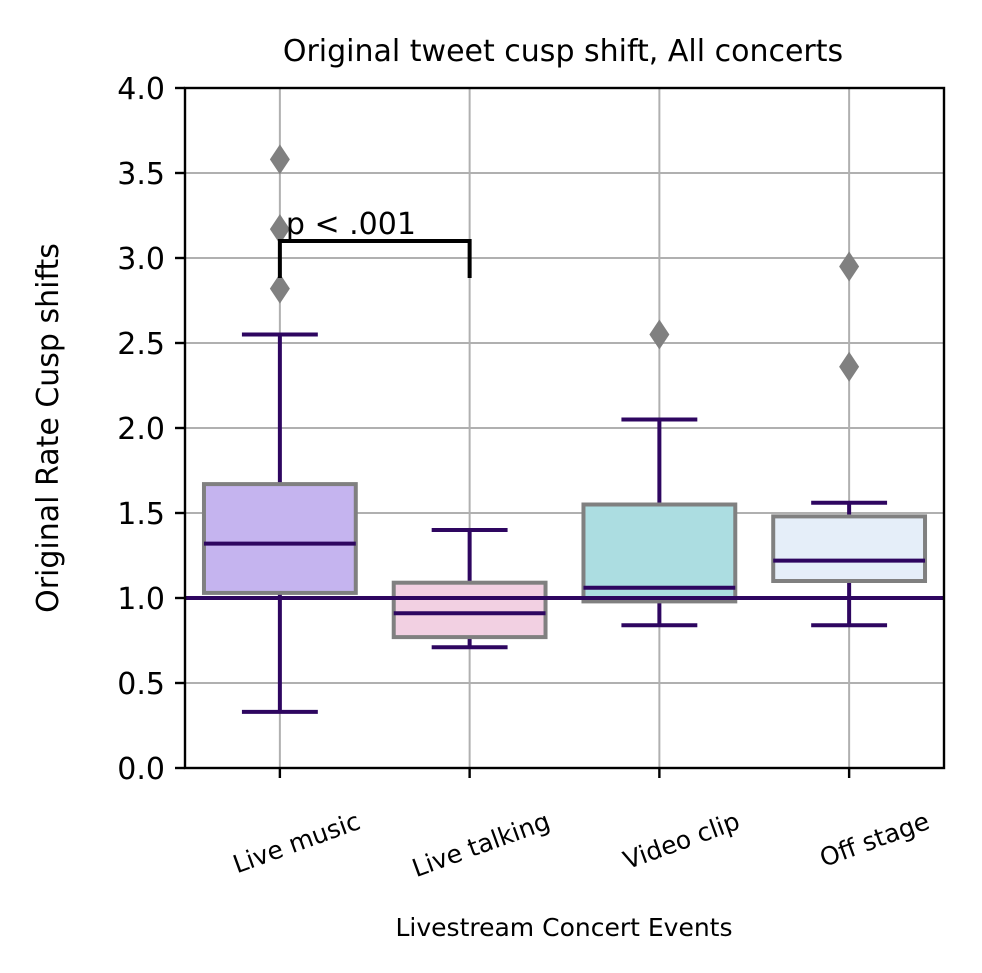 Image resolution: width=982 pixels, height=973 pixels. What do you see at coordinates (141, 684) in the screenshot?
I see `y-tick-label: 0.5` at bounding box center [141, 684].